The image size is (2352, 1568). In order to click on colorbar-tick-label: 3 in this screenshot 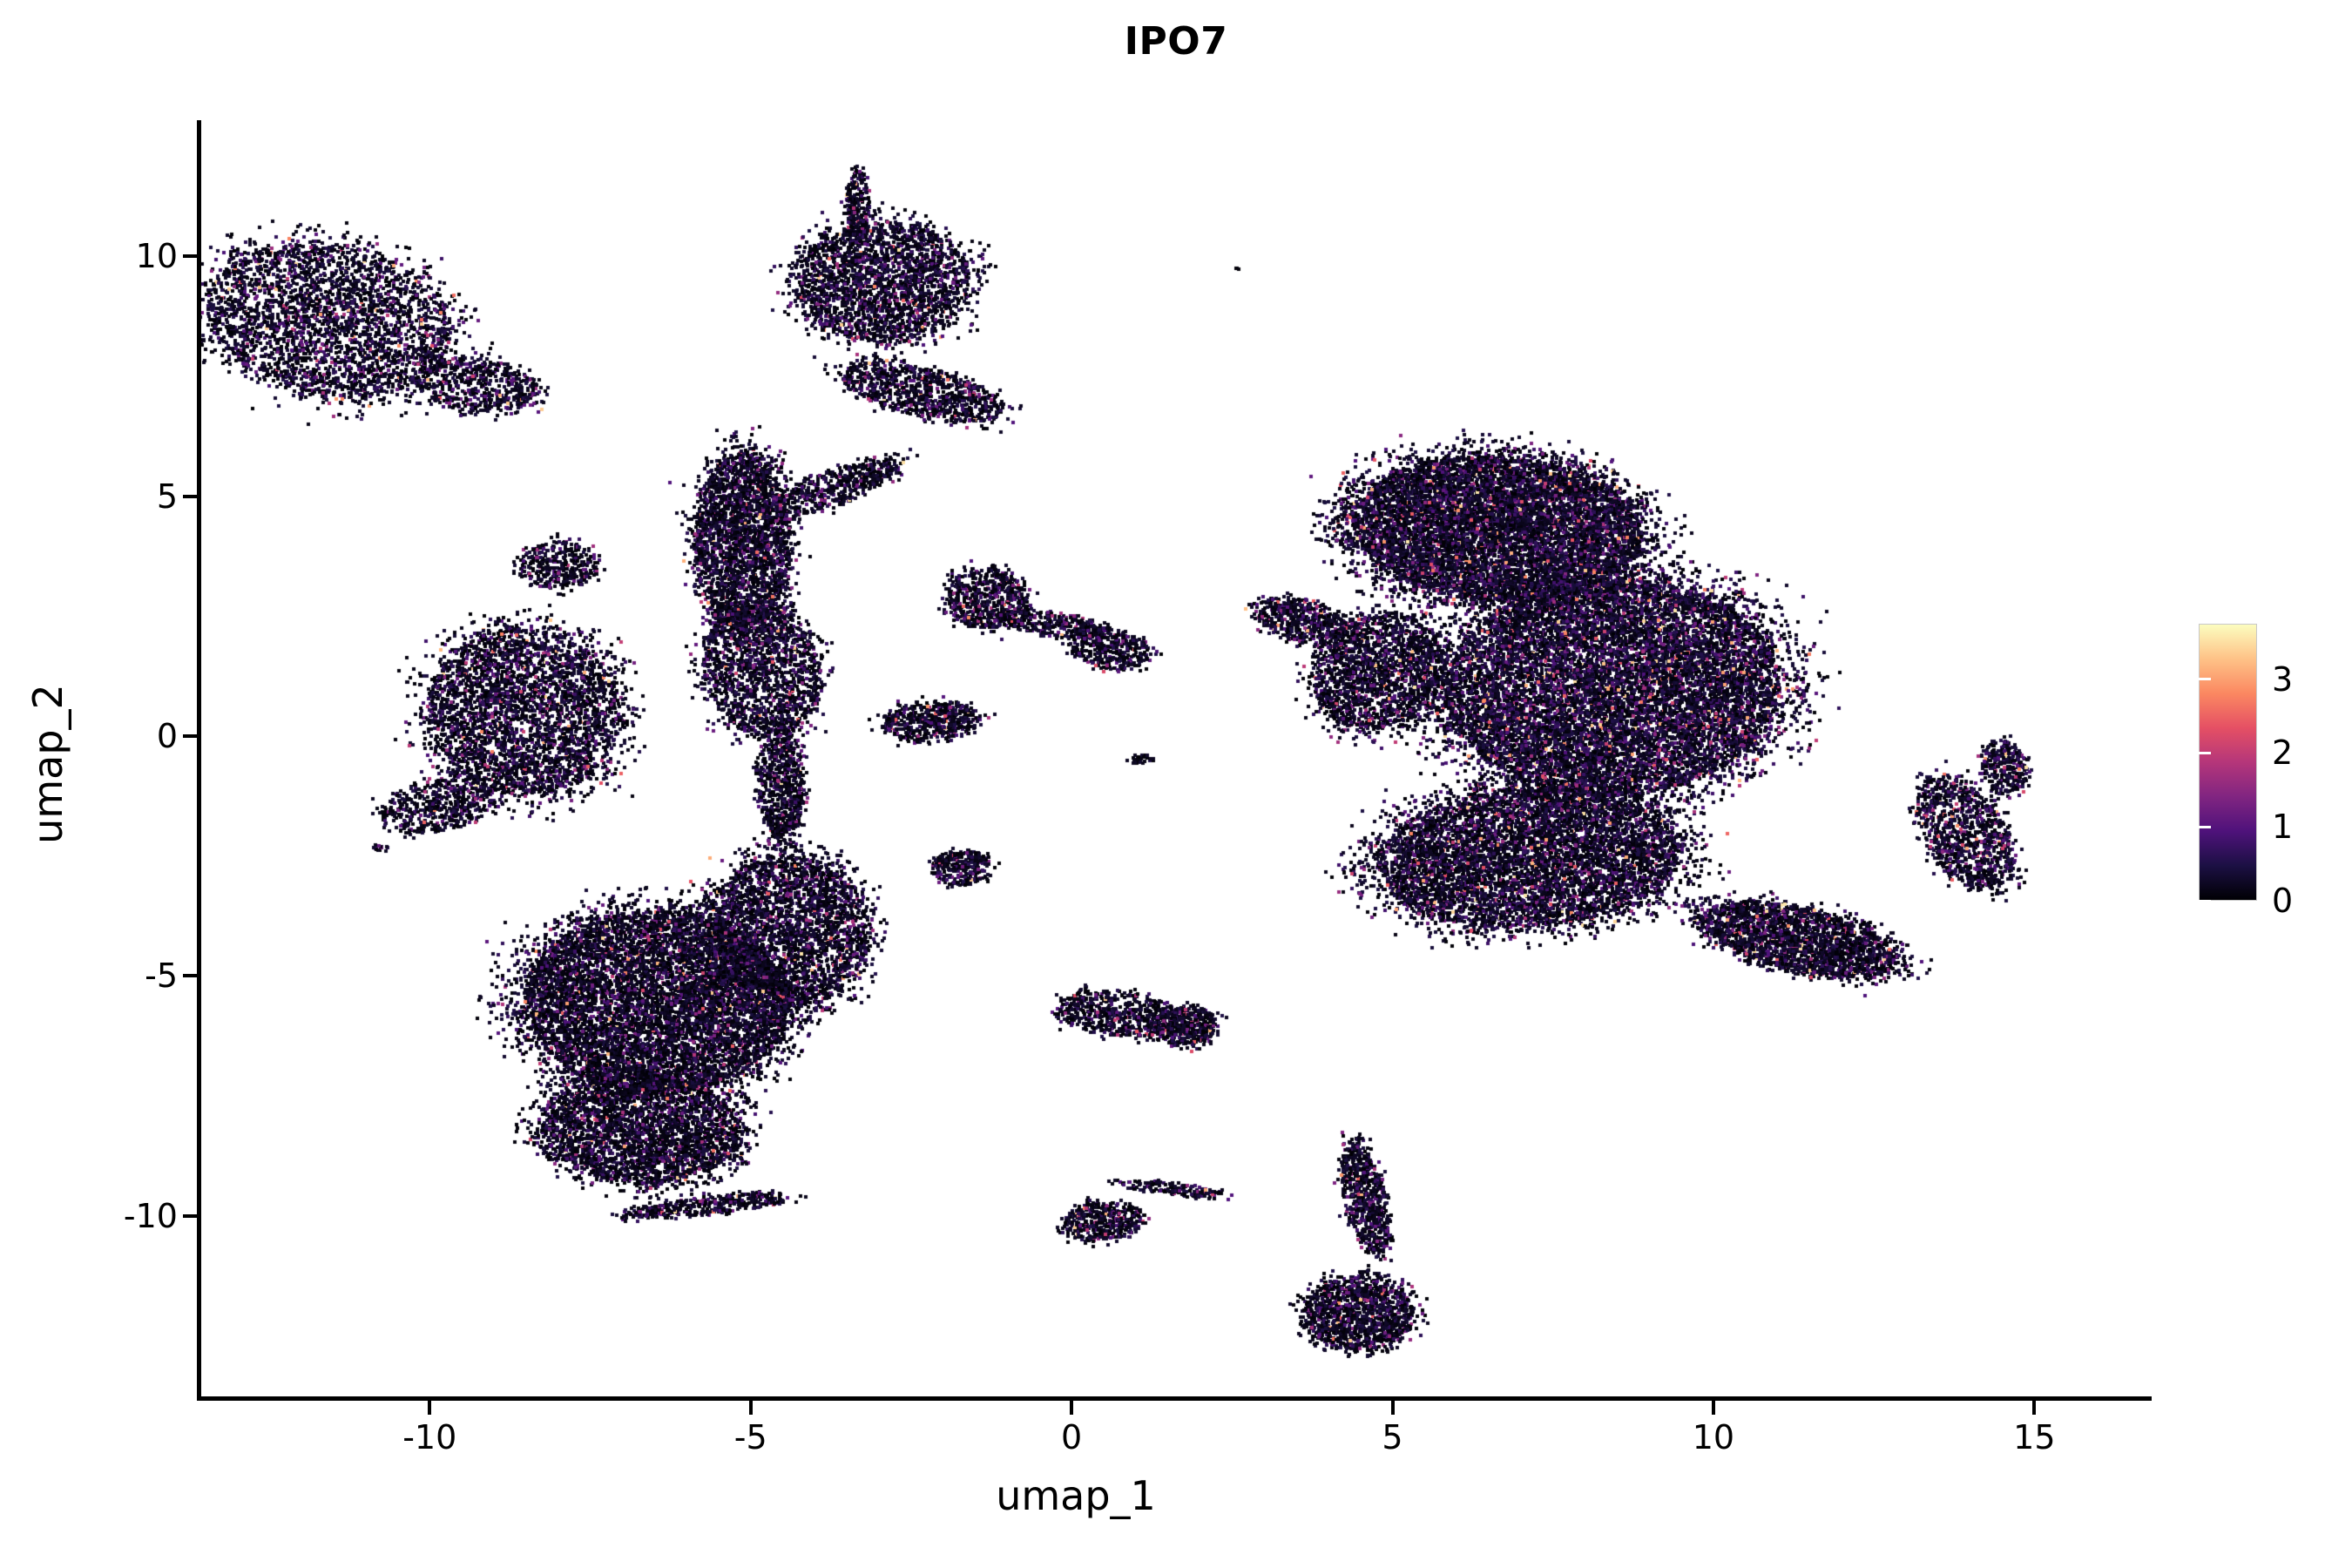, I will do `click(2283, 679)`.